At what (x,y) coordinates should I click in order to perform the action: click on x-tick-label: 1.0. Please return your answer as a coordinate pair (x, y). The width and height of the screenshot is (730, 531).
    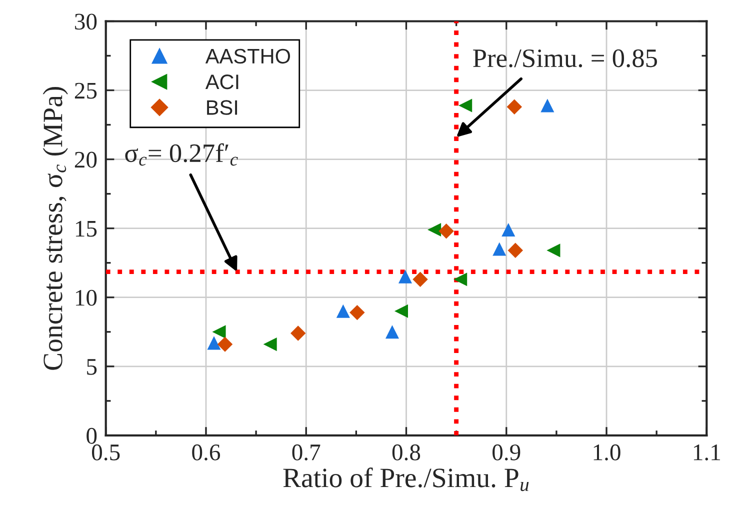
    Looking at the image, I should click on (607, 452).